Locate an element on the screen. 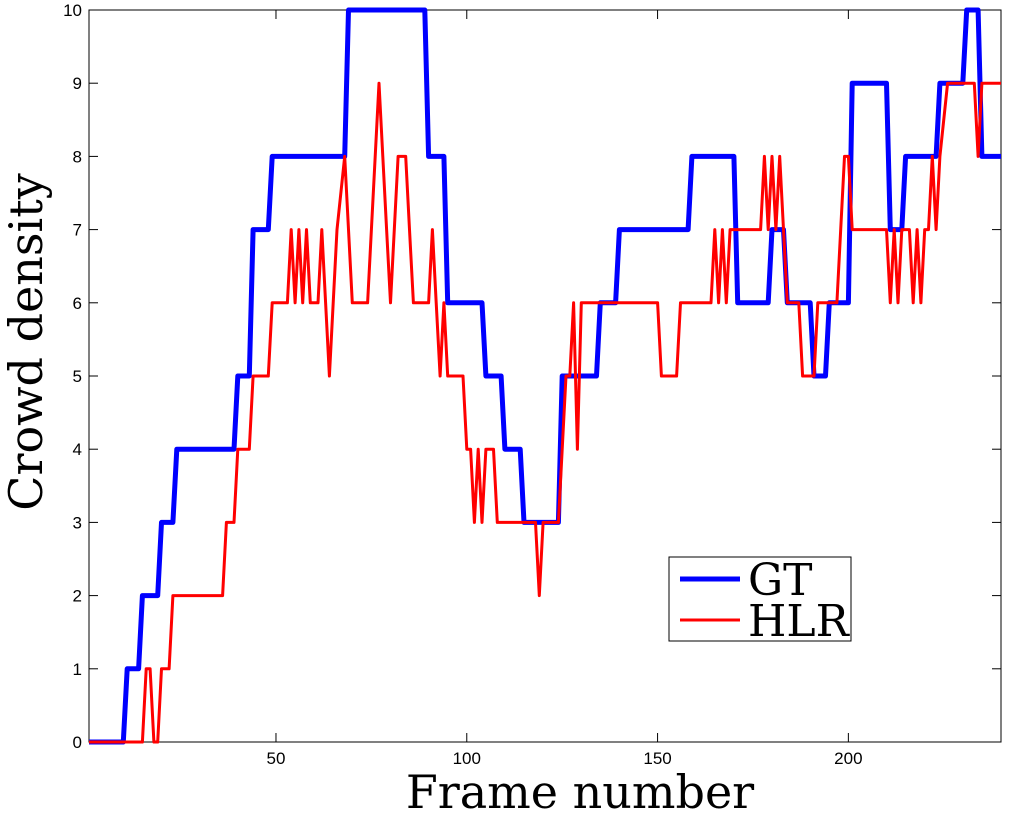  x-tick-label: 200 is located at coordinates (848, 758).